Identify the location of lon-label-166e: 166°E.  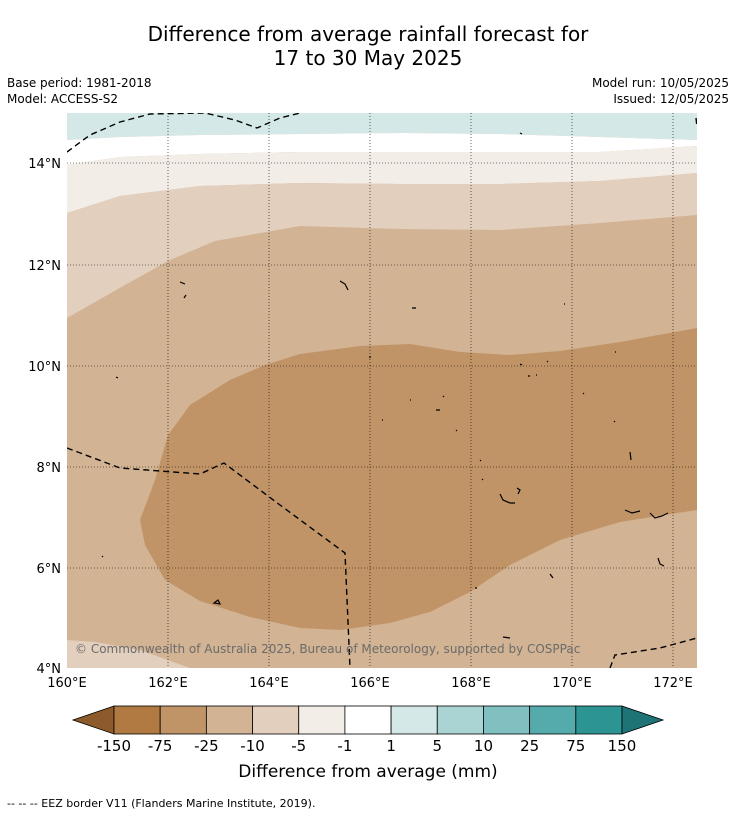
(370, 683).